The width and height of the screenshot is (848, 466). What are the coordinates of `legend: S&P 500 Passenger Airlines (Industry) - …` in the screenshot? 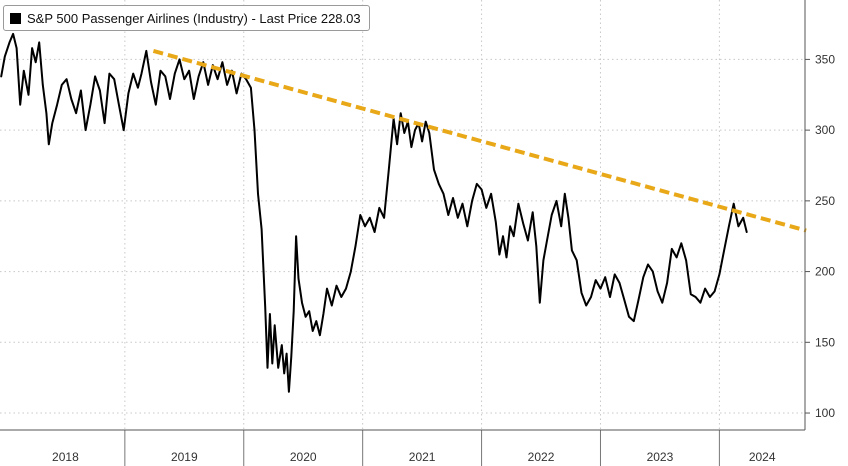 It's located at (186, 18).